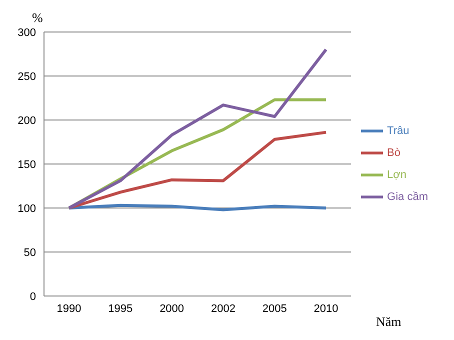  I want to click on x-axis-title: Năm, so click(389, 322).